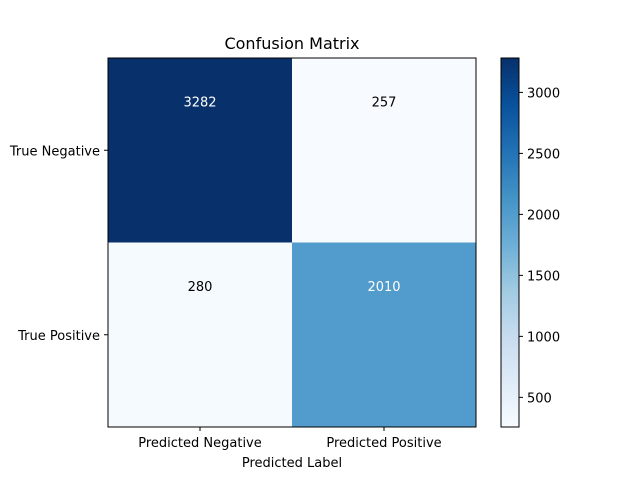 The height and width of the screenshot is (480, 640). I want to click on cell-value-label: 280, so click(200, 287).